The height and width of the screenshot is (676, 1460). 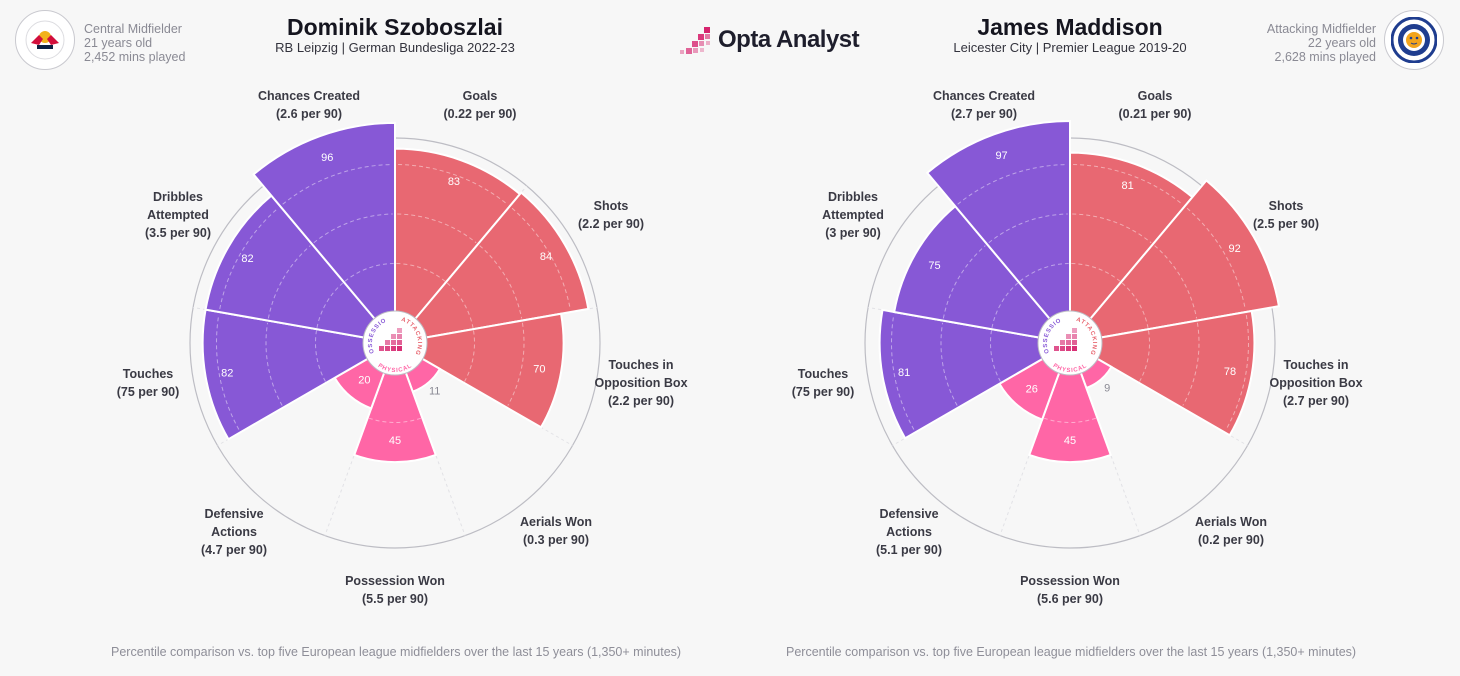 I want to click on left-player-subtitle: RB Leipzig | German Bundesliga 2022-23, so click(x=395, y=47).